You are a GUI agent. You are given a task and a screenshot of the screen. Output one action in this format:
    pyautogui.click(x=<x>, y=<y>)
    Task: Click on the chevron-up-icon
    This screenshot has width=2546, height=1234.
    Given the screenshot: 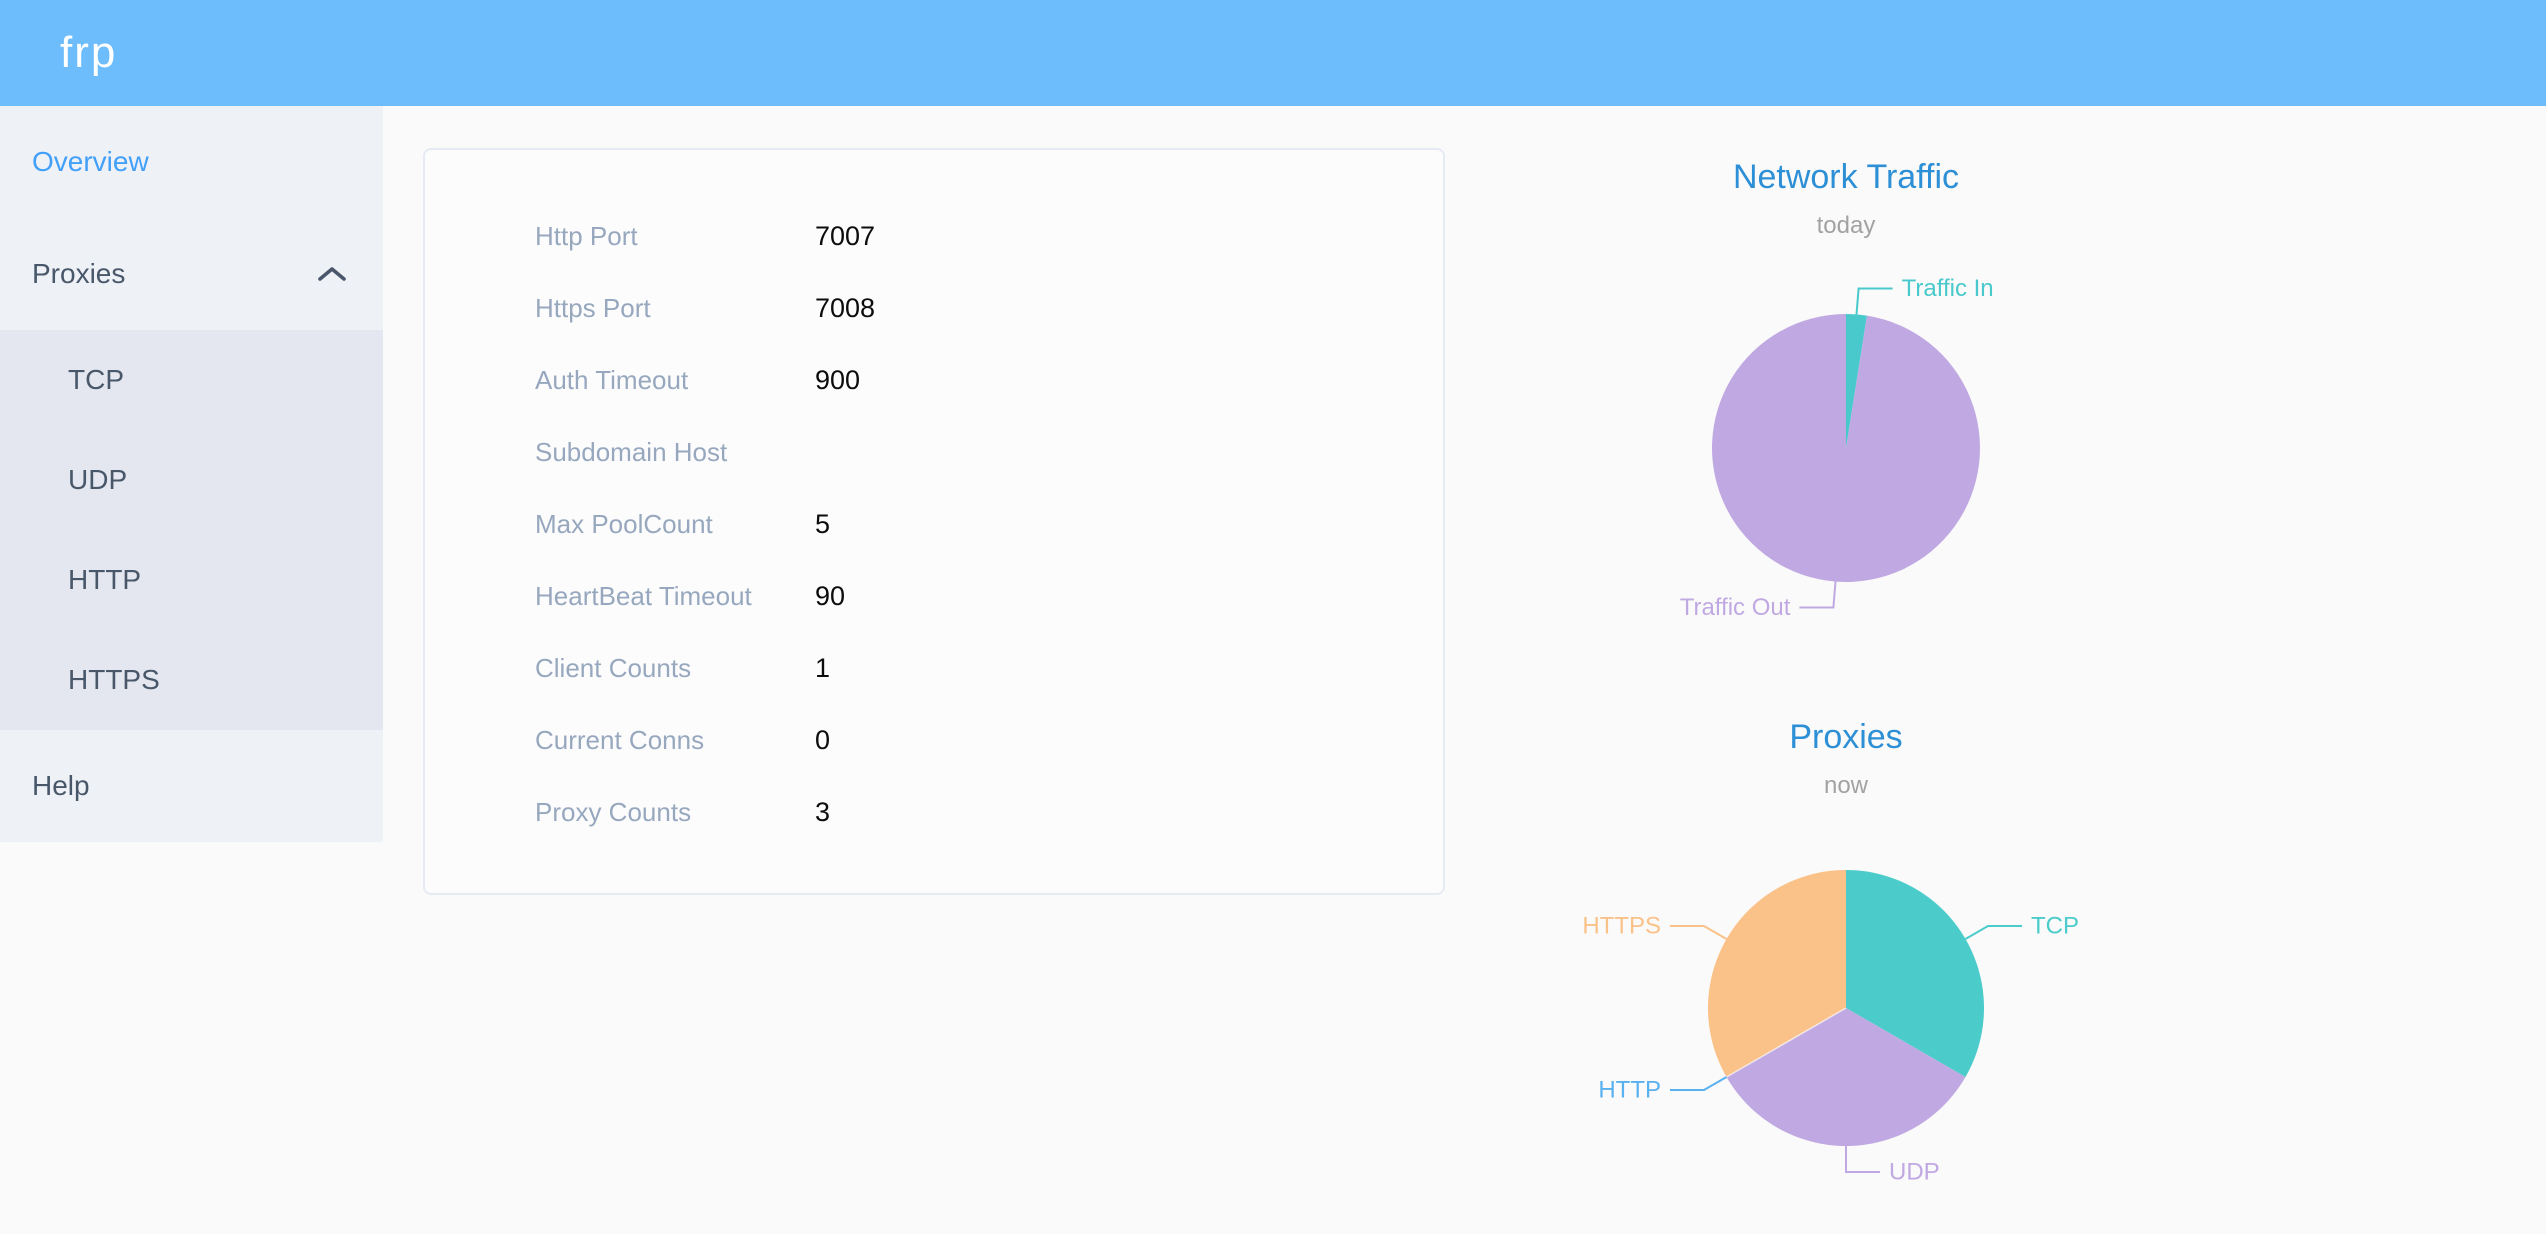 What is the action you would take?
    pyautogui.click(x=332, y=274)
    